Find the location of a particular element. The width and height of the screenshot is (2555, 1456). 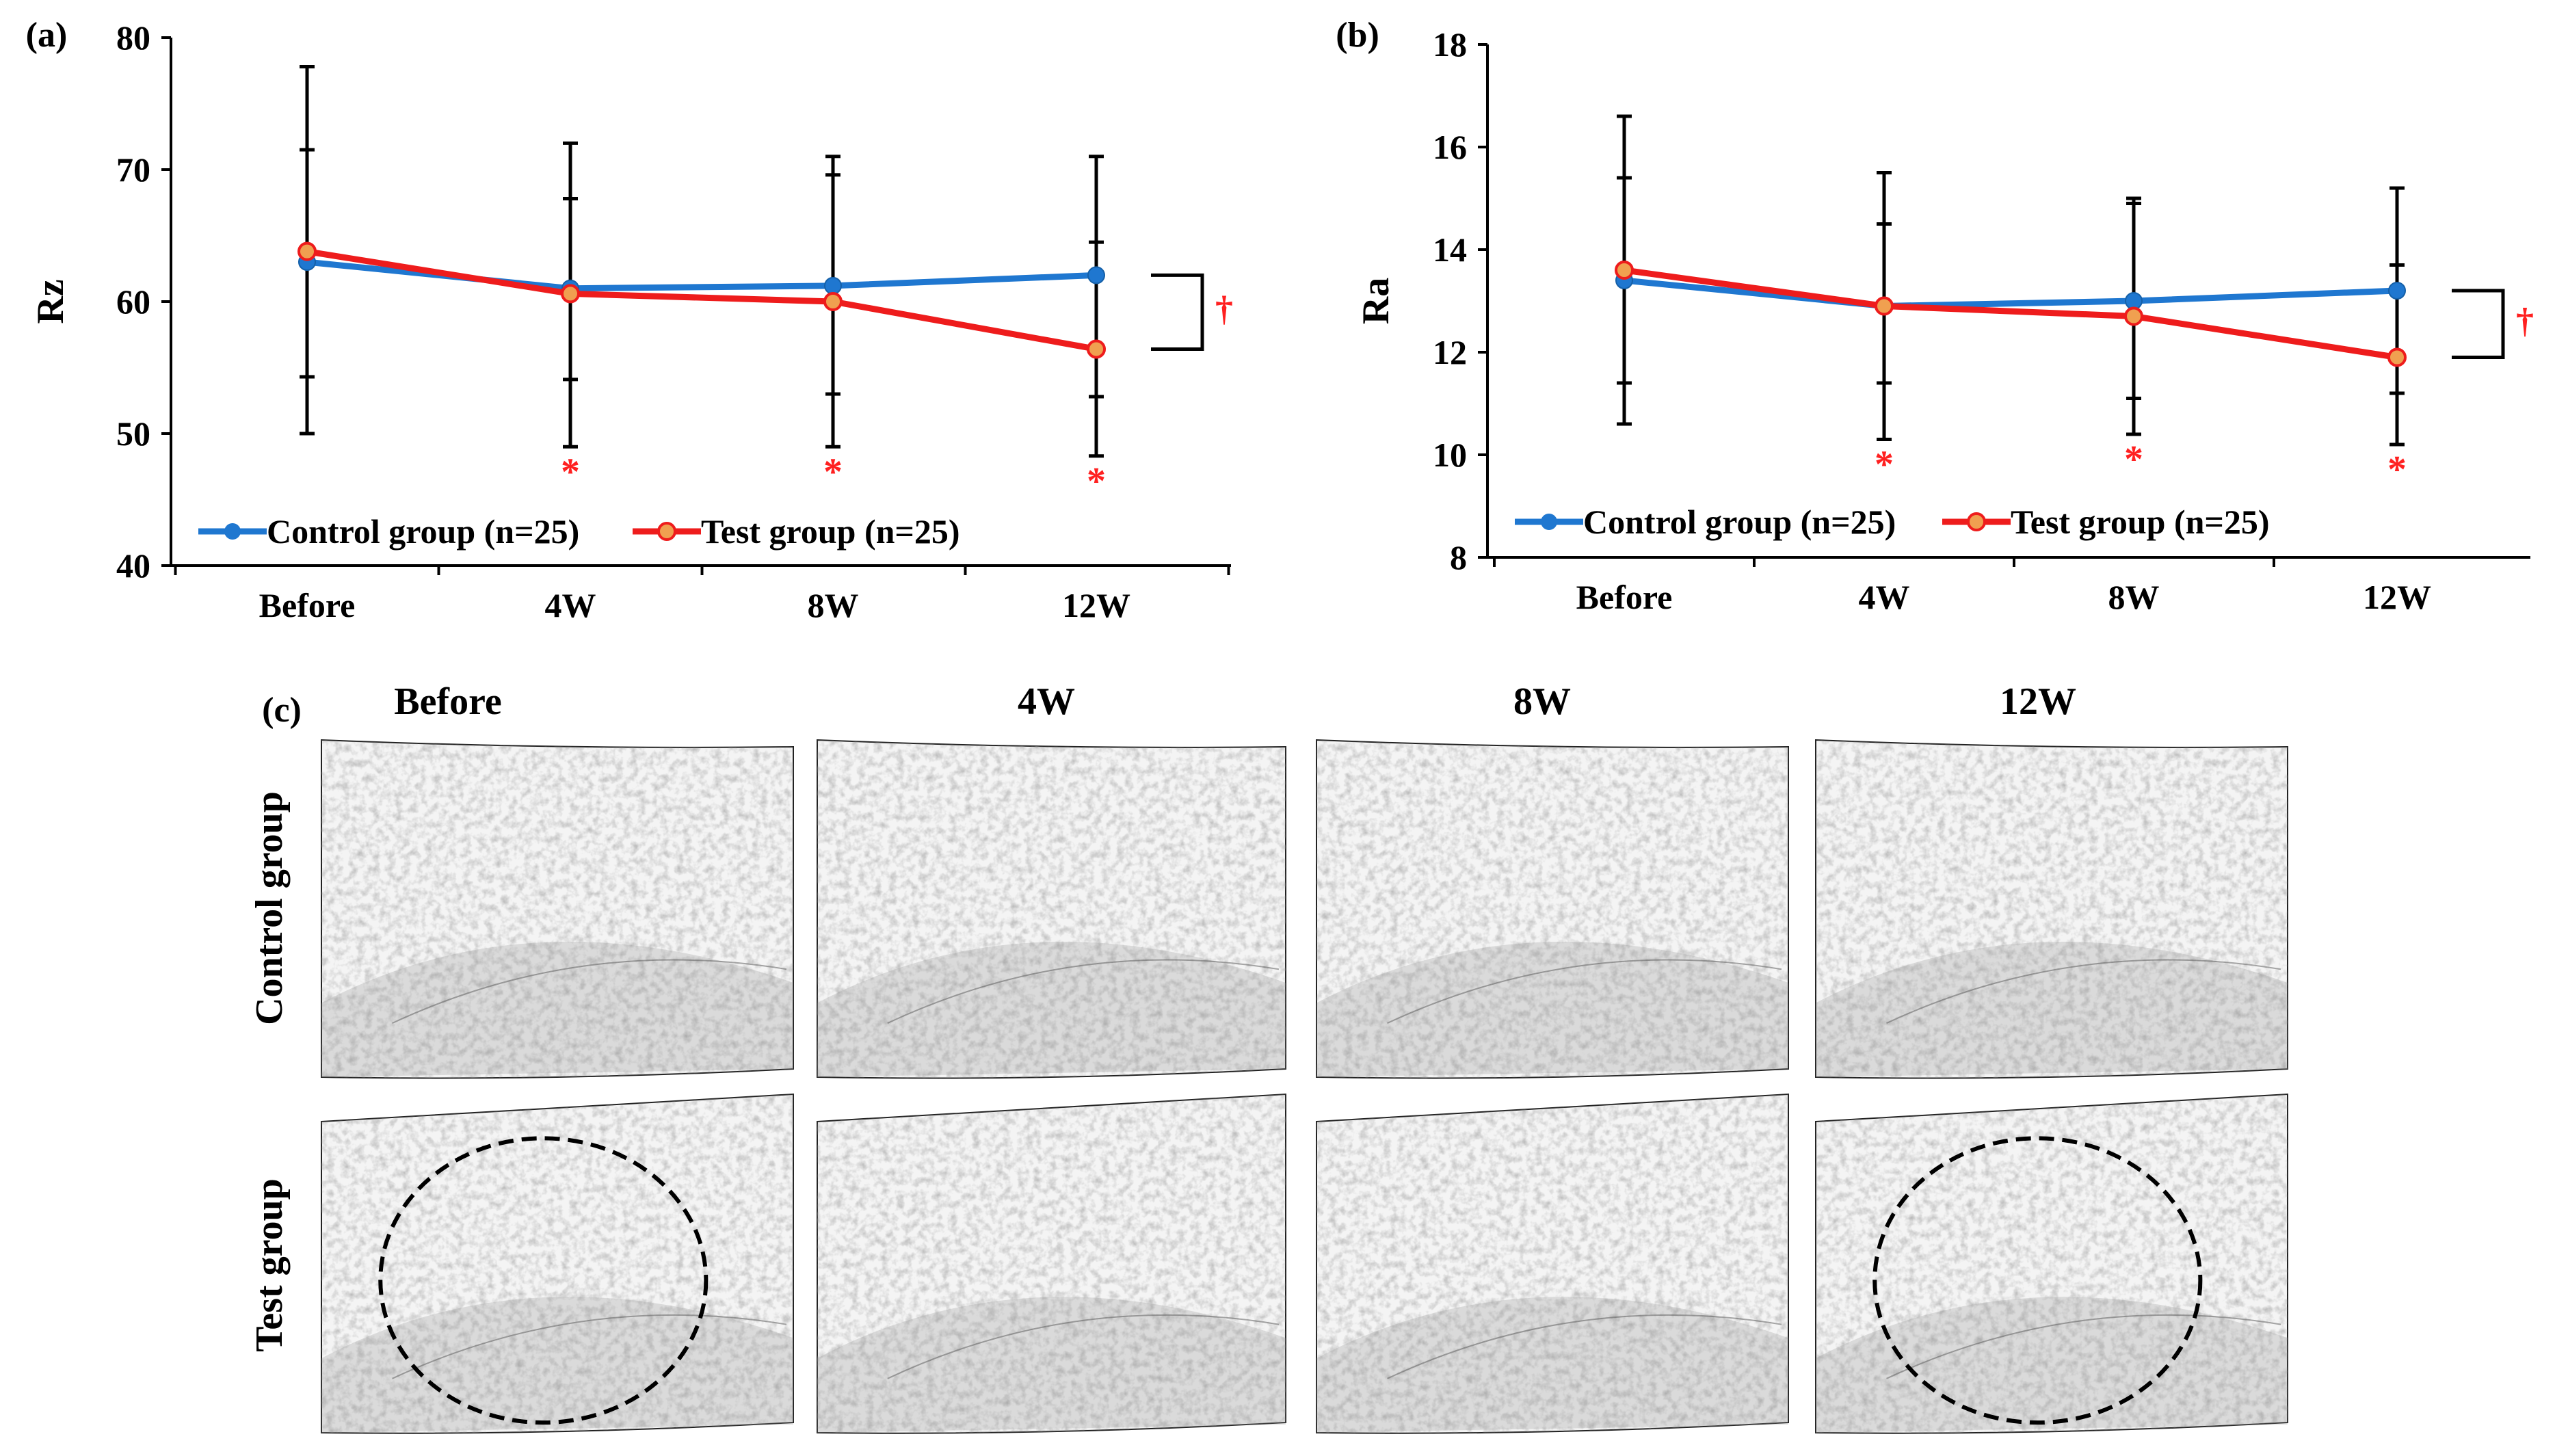

y-tick-label: 50 is located at coordinates (133, 433).